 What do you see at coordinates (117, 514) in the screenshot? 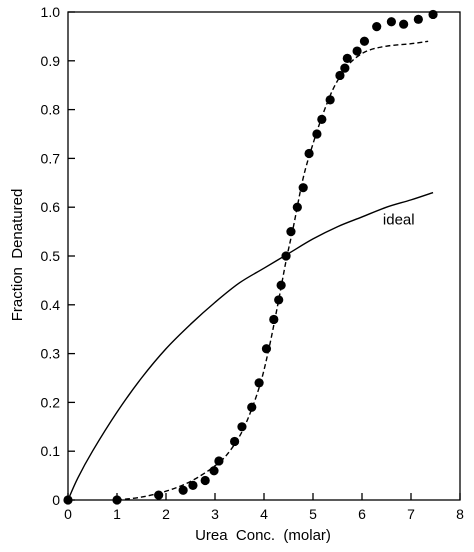
I see `x-tick-label: 1` at bounding box center [117, 514].